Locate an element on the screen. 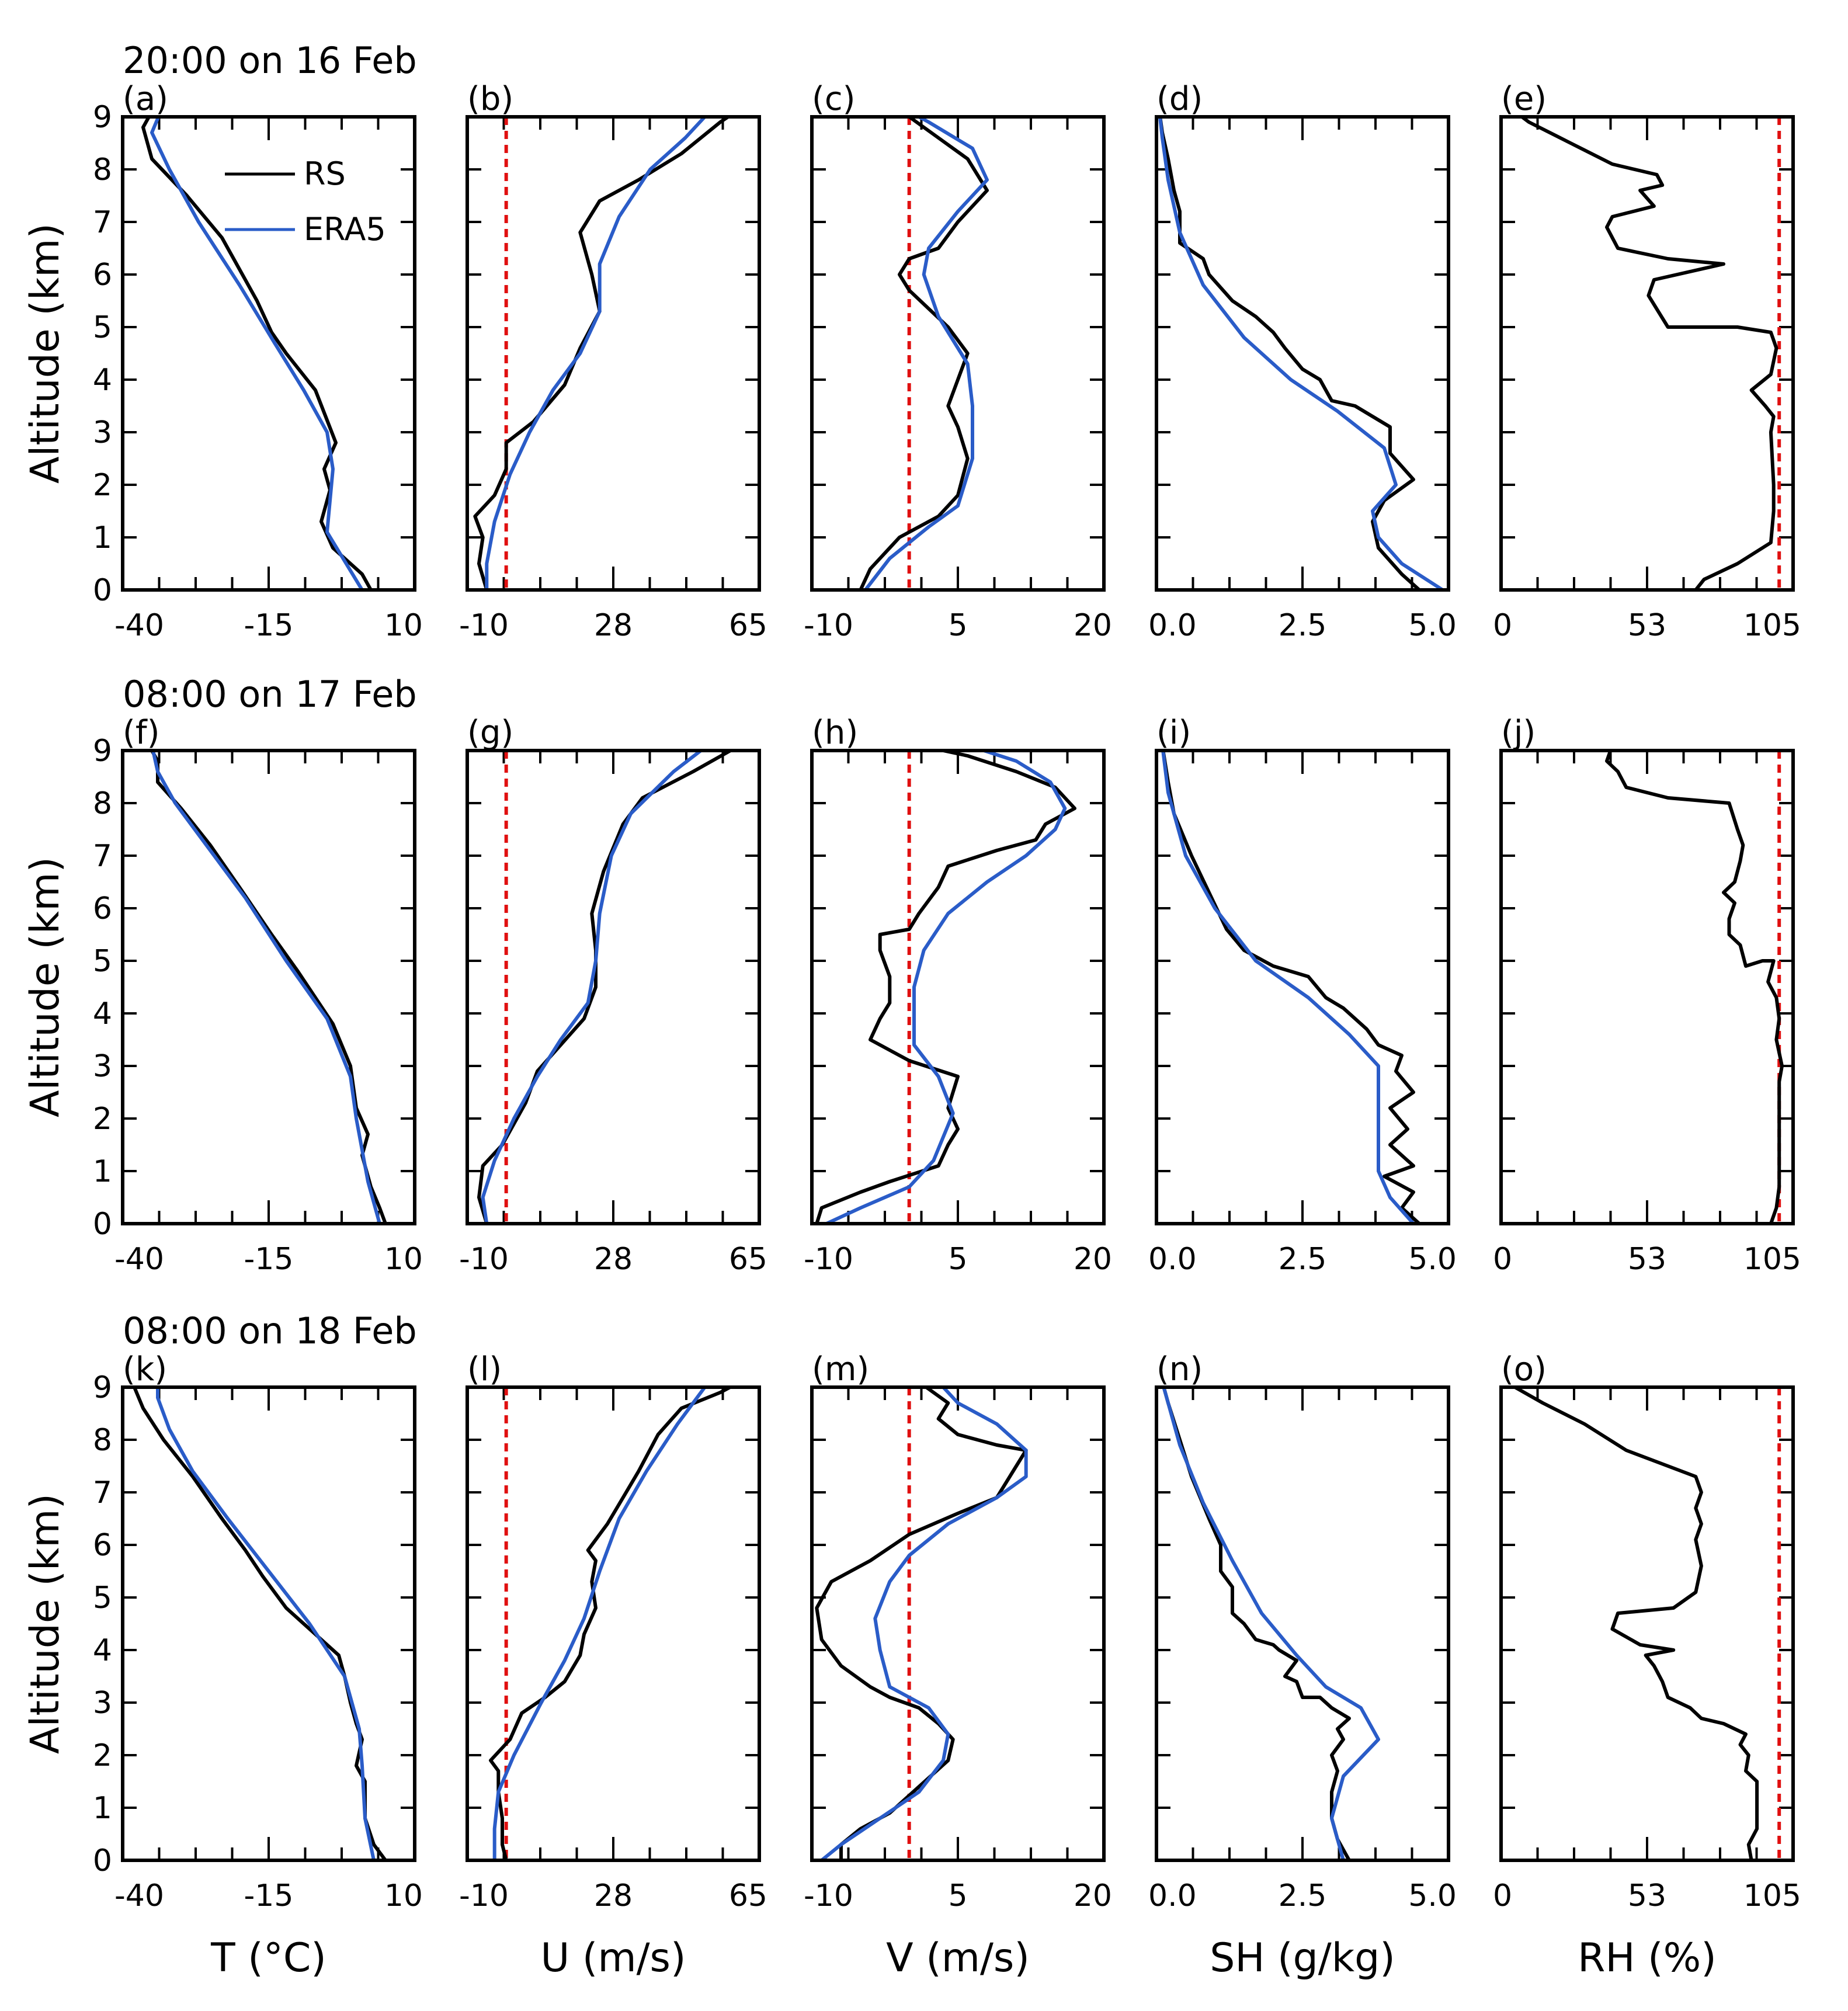  panel-f: (f) 0 1 2 3 4 5 6 7 8 9 -40 -15 10 is located at coordinates (258, 995).